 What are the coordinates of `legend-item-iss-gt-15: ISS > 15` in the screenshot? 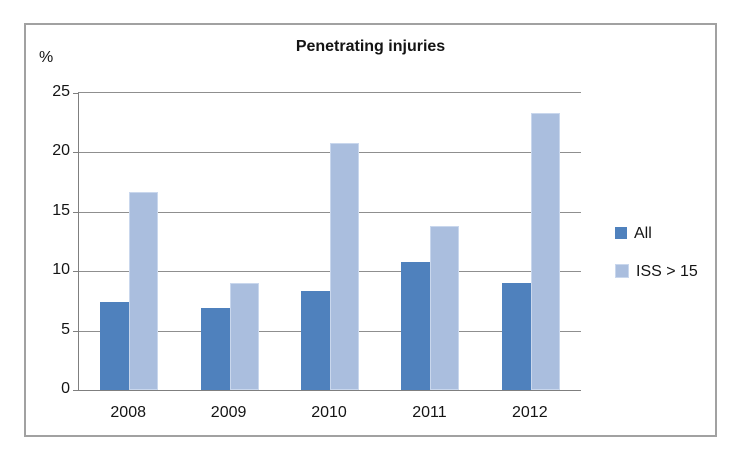 It's located at (656, 273).